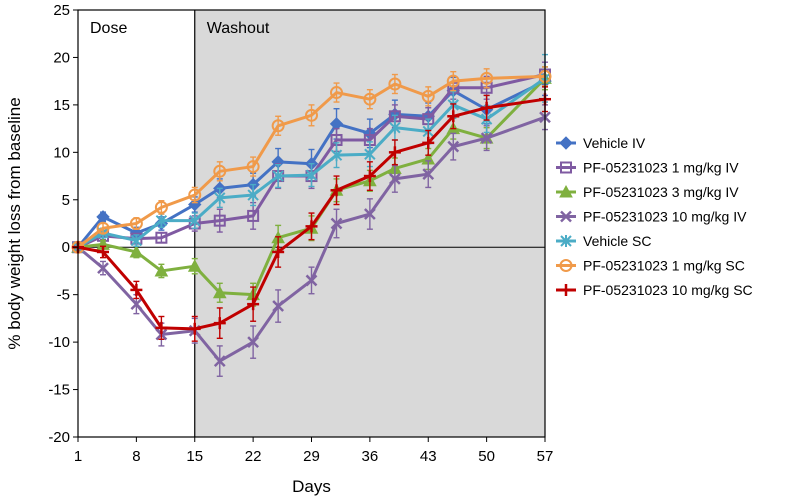  I want to click on legend-item-0: Vehicle IV, so click(601, 143).